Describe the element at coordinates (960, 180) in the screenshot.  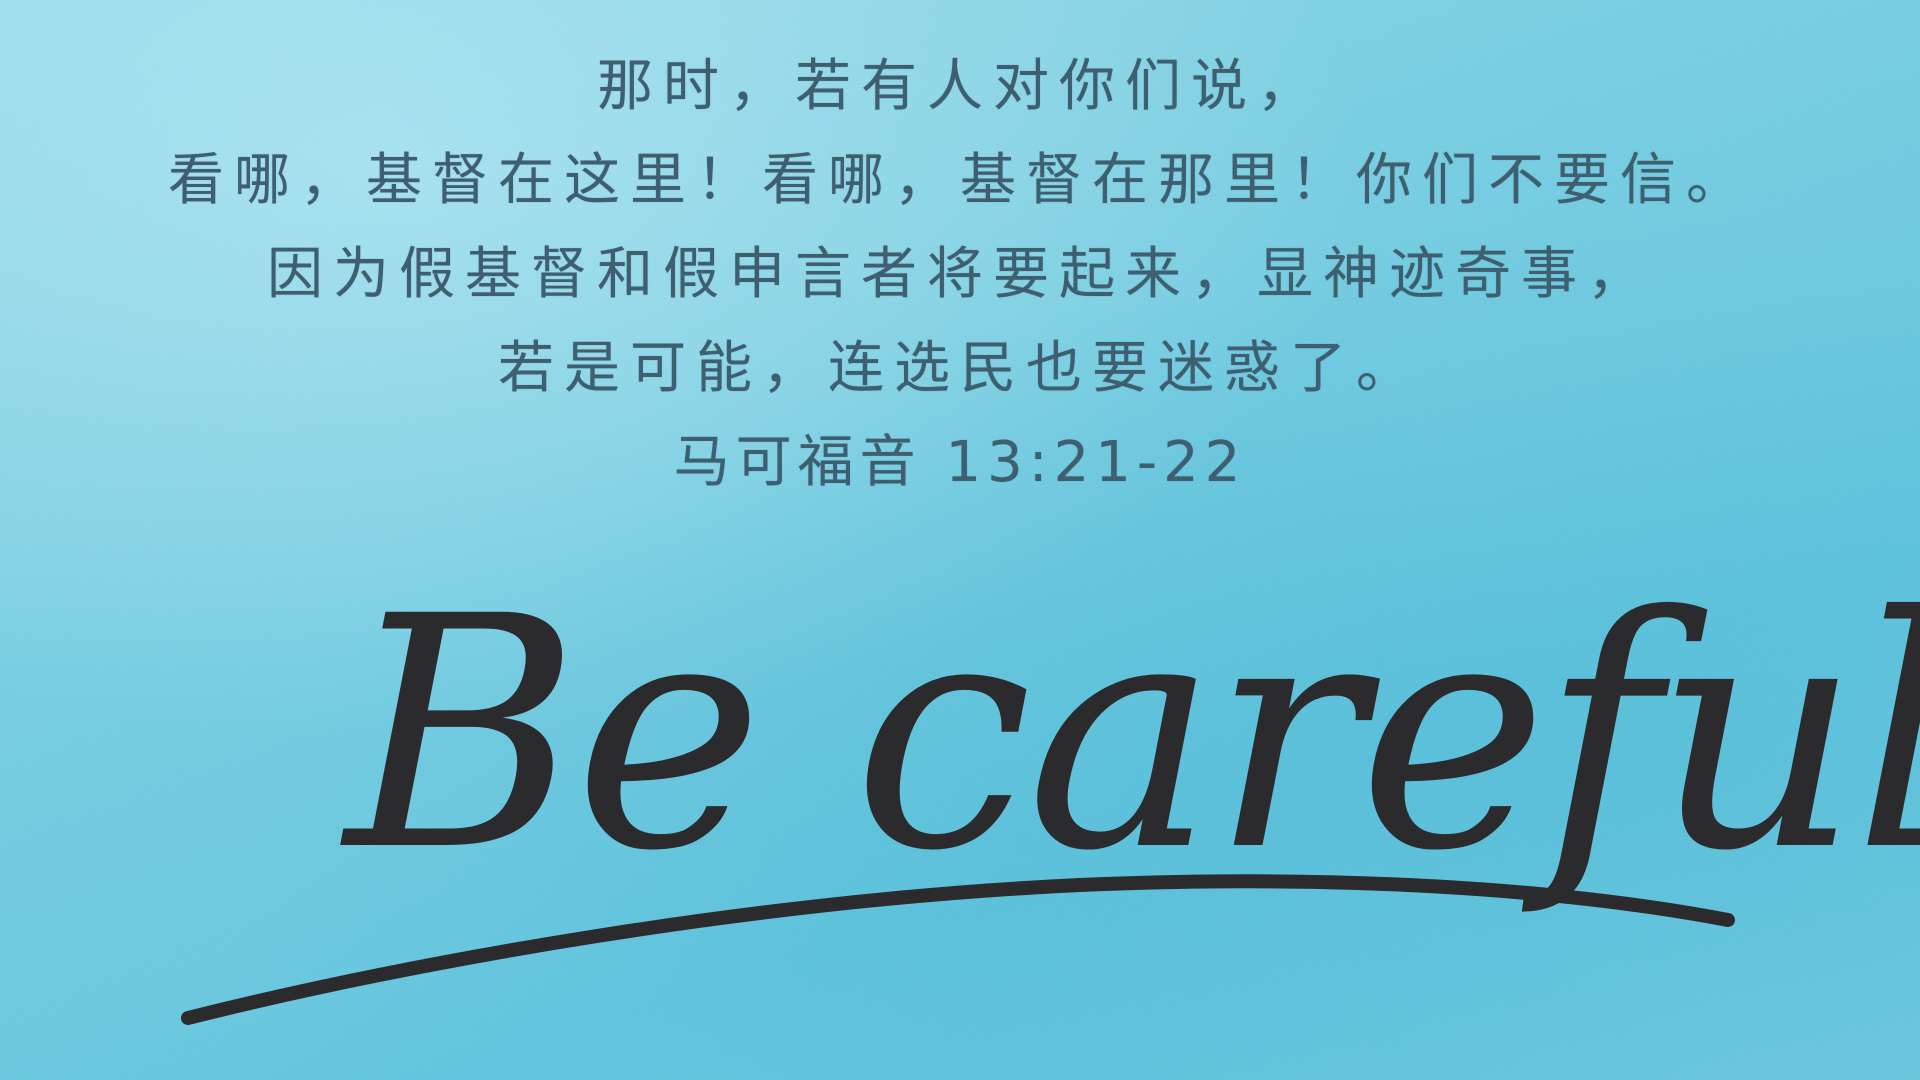
I see `verse-line-2: 看哪，基督在这里！看哪，基督在那里！你们不要信。` at that location.